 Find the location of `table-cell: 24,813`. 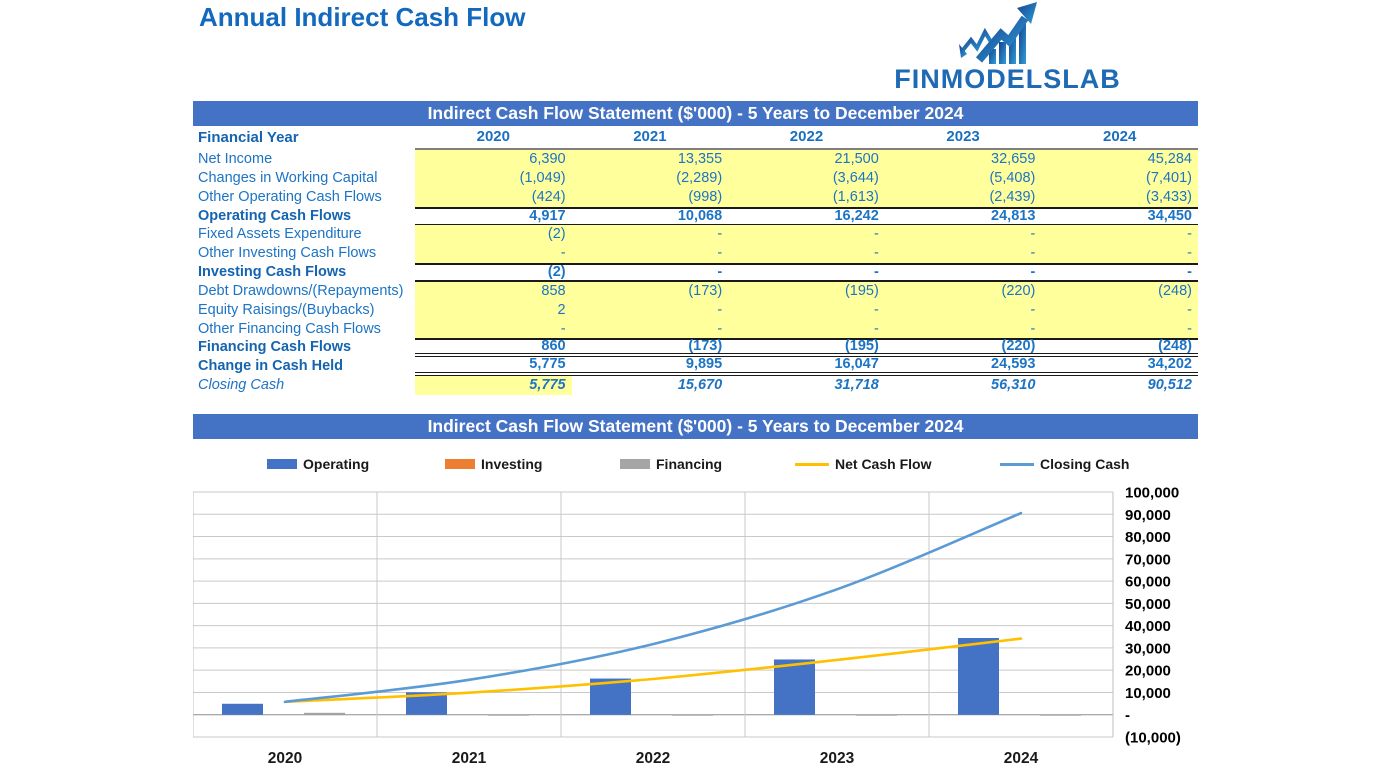

table-cell: 24,813 is located at coordinates (963, 216).